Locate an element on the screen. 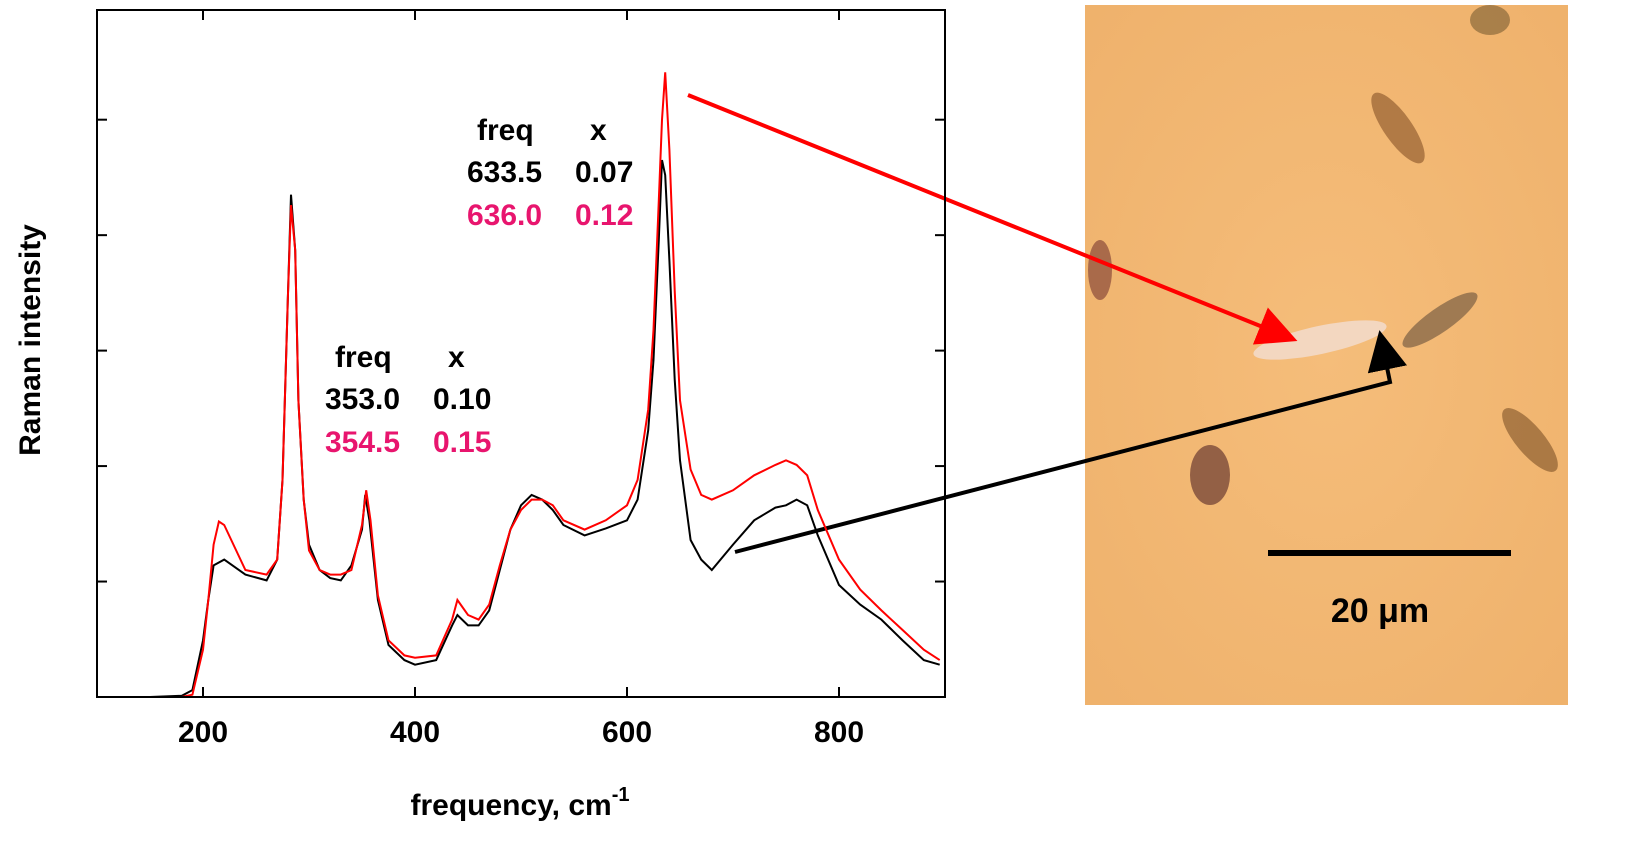 The image size is (1643, 867). annotation-cell: 633.5 is located at coordinates (504, 172).